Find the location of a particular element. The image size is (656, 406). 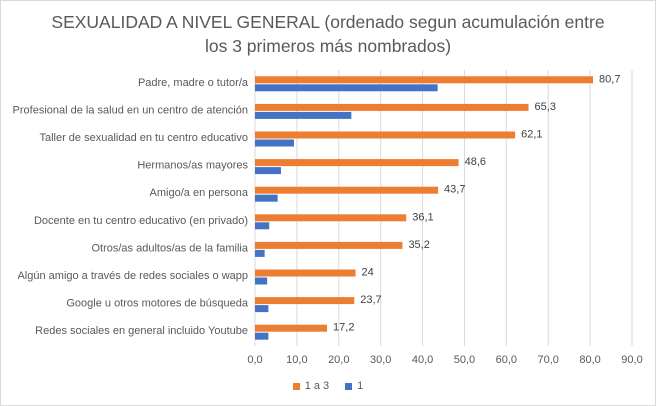

legend-item-series-2: 1 is located at coordinates (354, 386).